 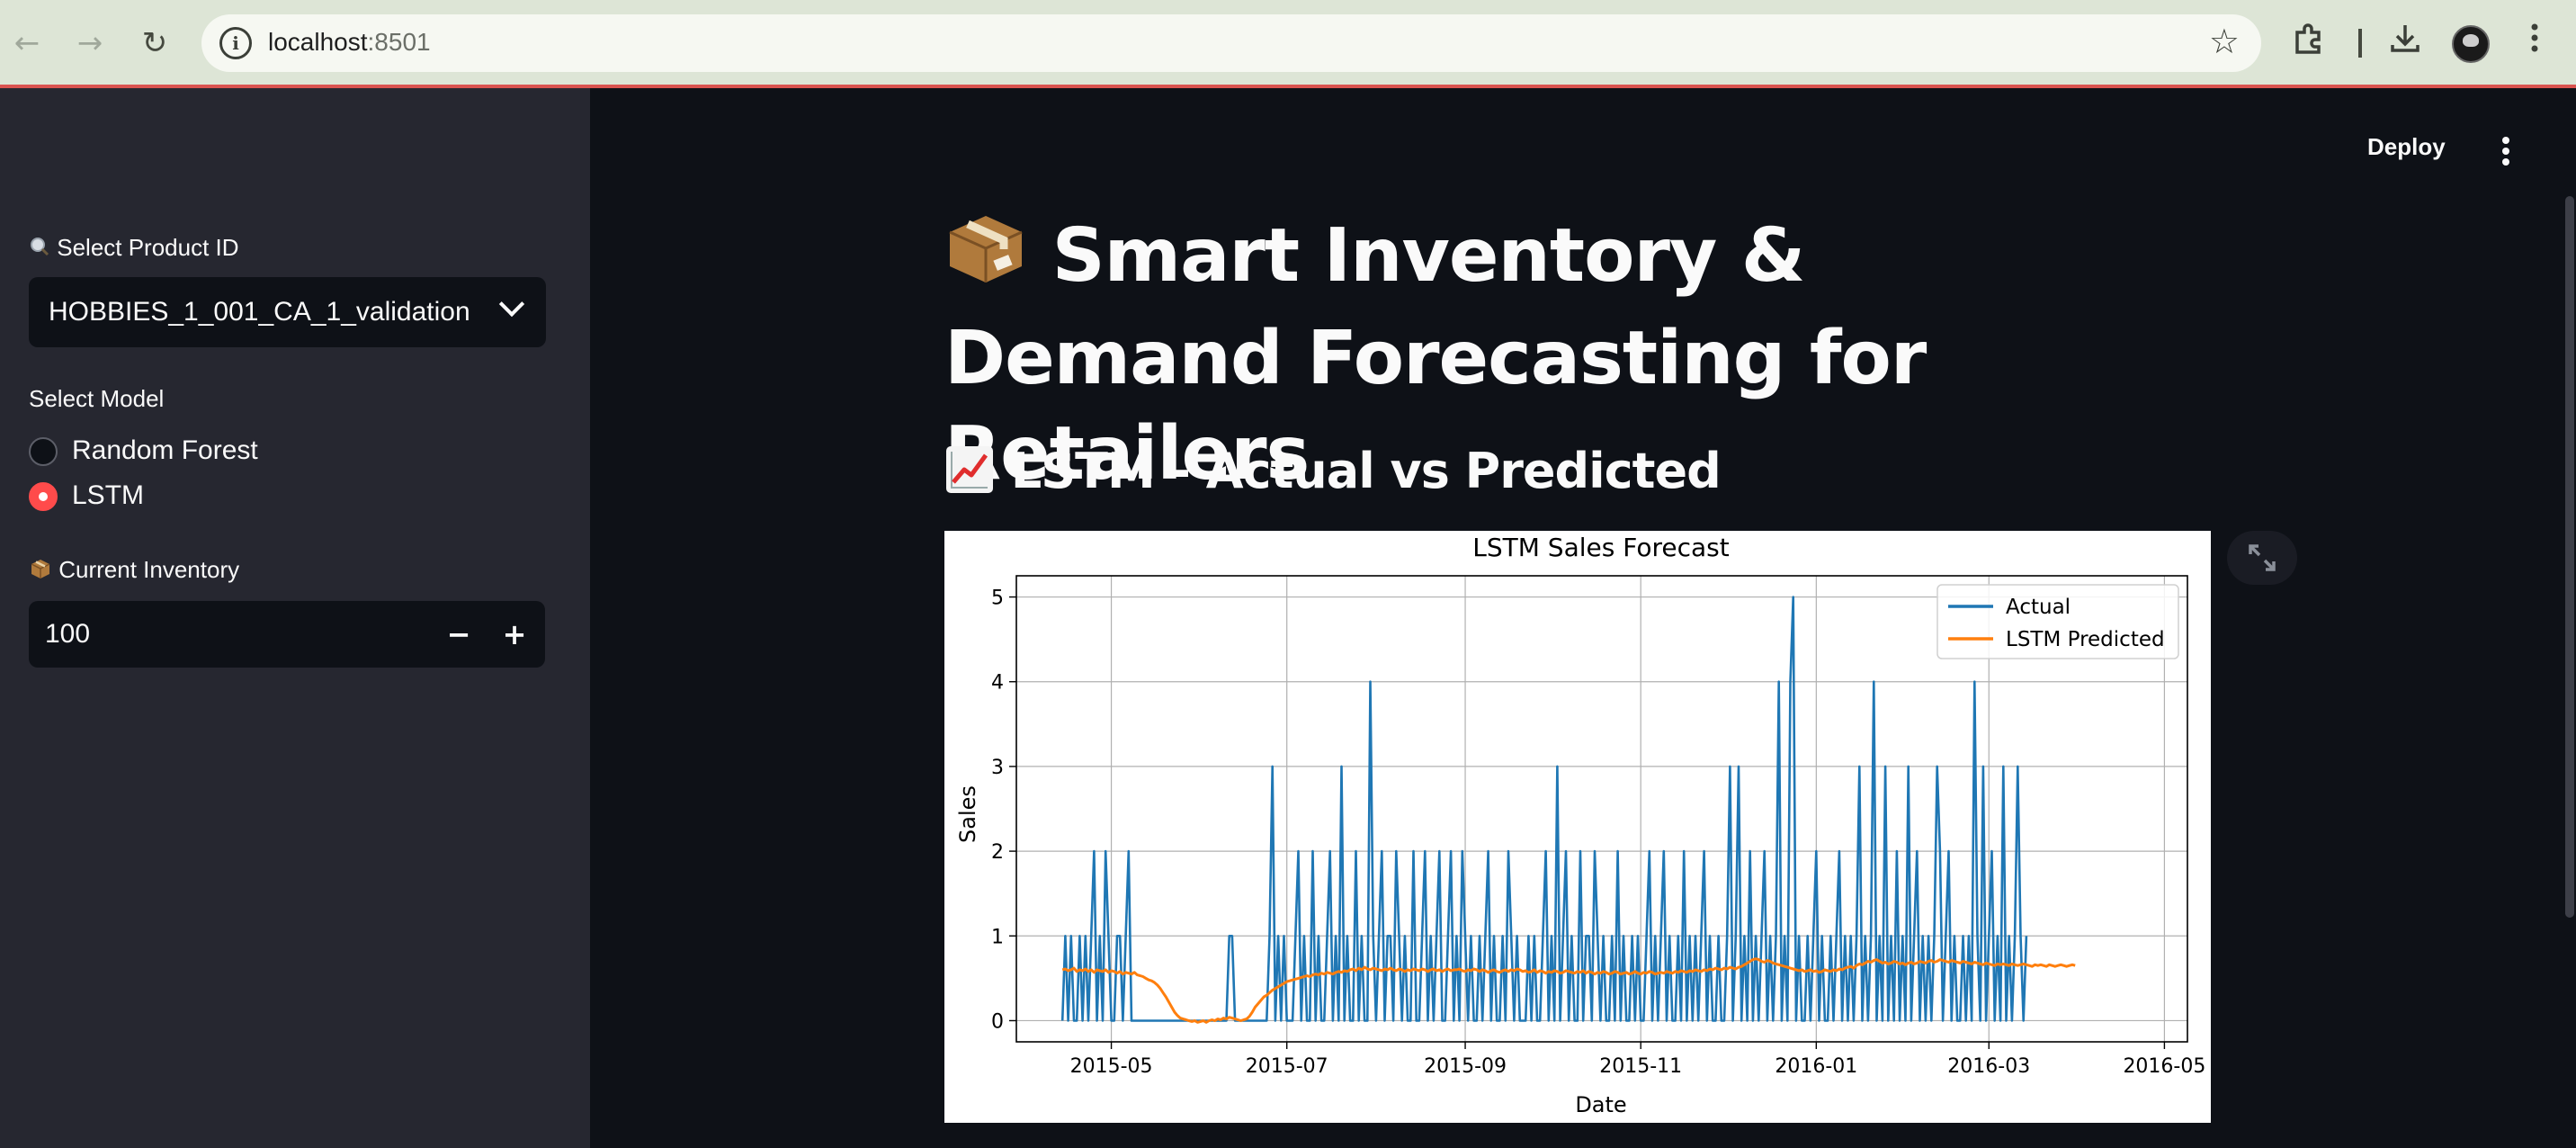 I want to click on url-port: :8501, so click(x=399, y=42).